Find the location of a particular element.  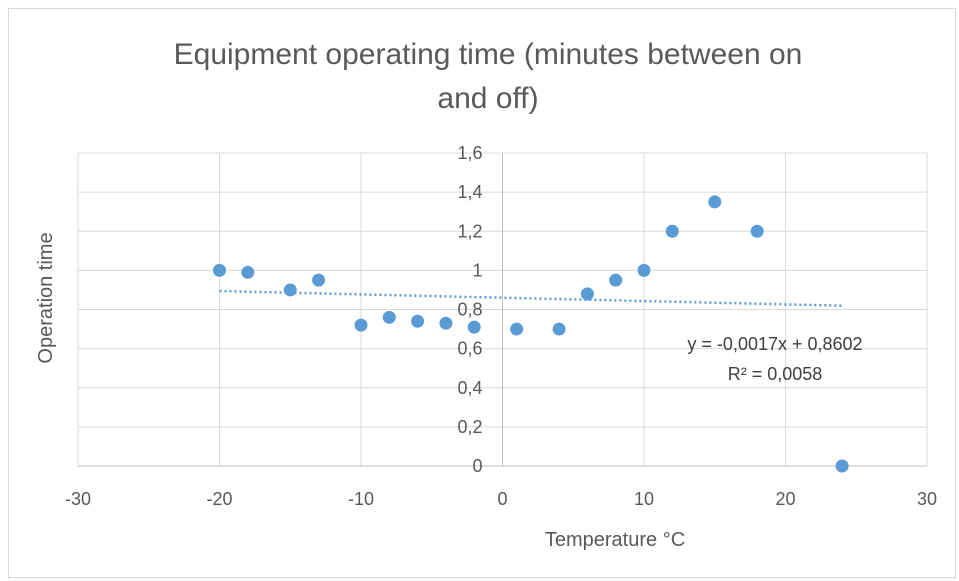

x-tick-label: -10 is located at coordinates (361, 499).